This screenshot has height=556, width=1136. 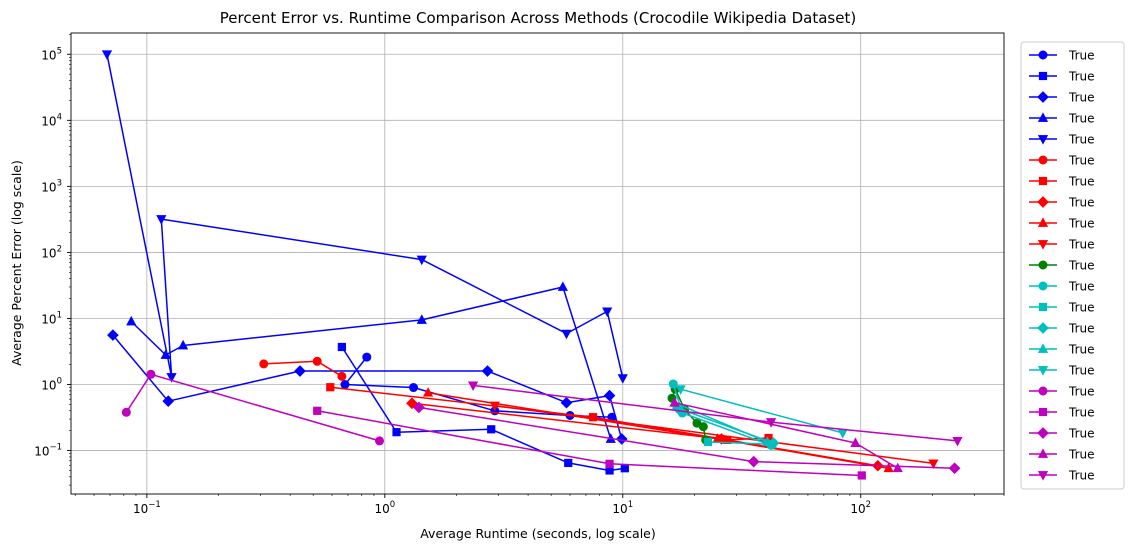 I want to click on y-tick-label: 10⁵, so click(x=51, y=54).